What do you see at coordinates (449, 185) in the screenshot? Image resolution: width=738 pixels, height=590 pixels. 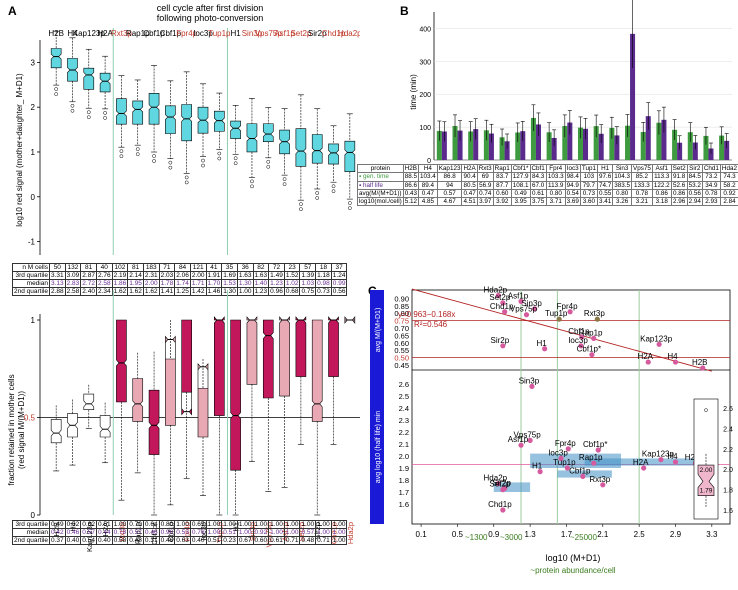 I see `b-table-cell: 94` at bounding box center [449, 185].